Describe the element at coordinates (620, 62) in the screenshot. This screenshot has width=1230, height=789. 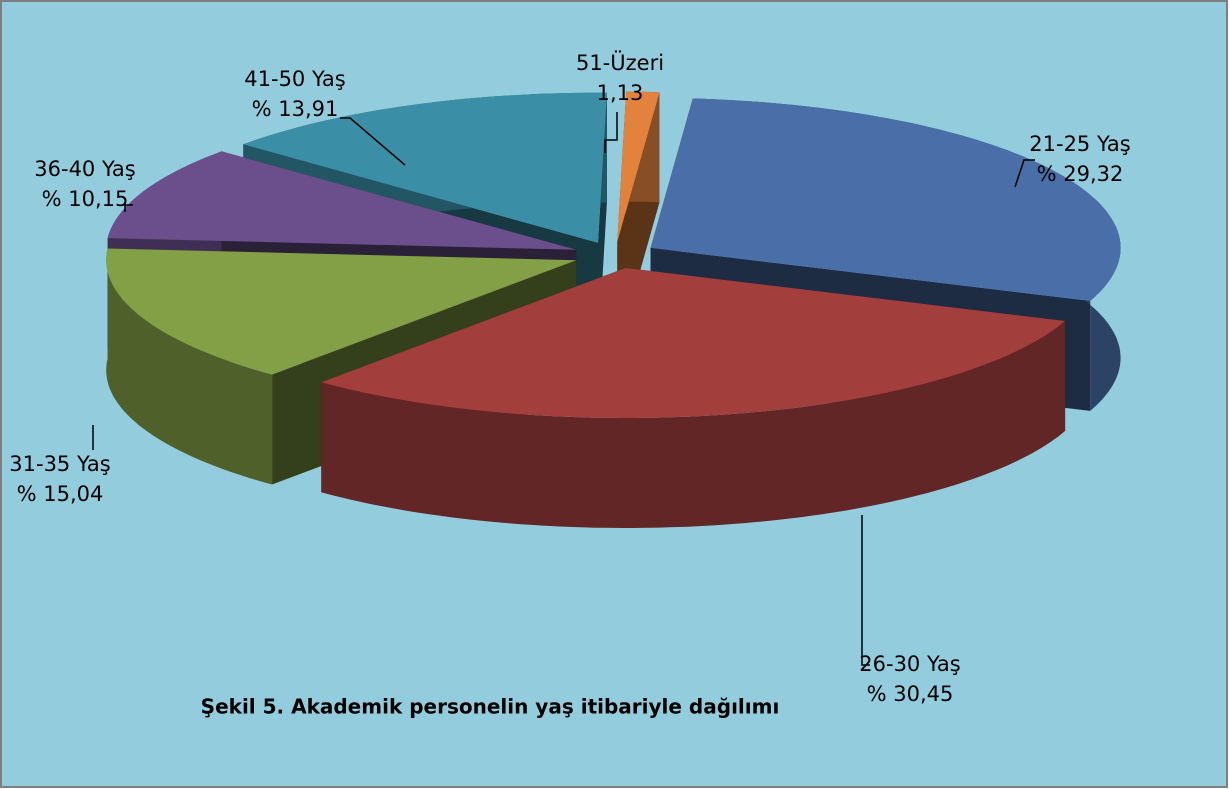
I see `slice-label: 51-Üzeri` at that location.